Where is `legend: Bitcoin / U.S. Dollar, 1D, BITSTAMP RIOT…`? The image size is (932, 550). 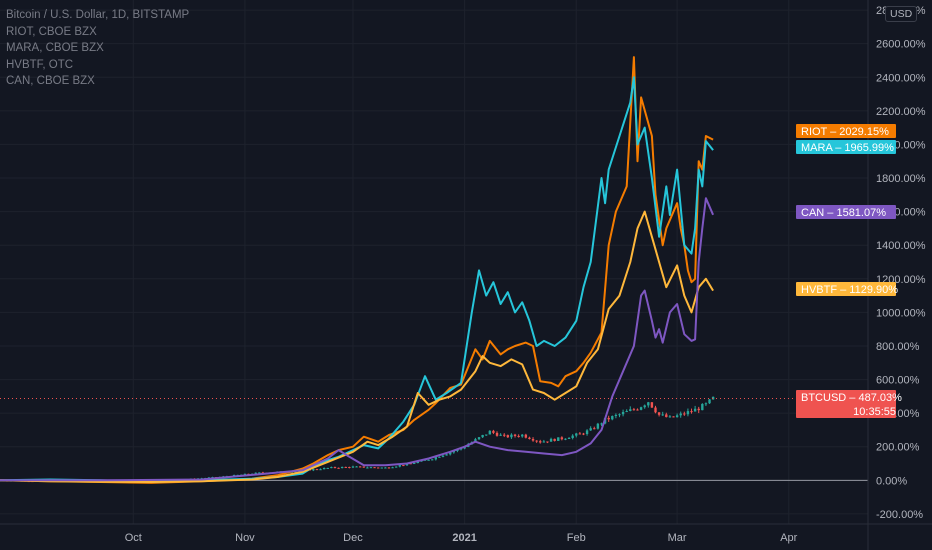
legend: Bitcoin / U.S. Dollar, 1D, BITSTAMP RIOT… is located at coordinates (97, 48).